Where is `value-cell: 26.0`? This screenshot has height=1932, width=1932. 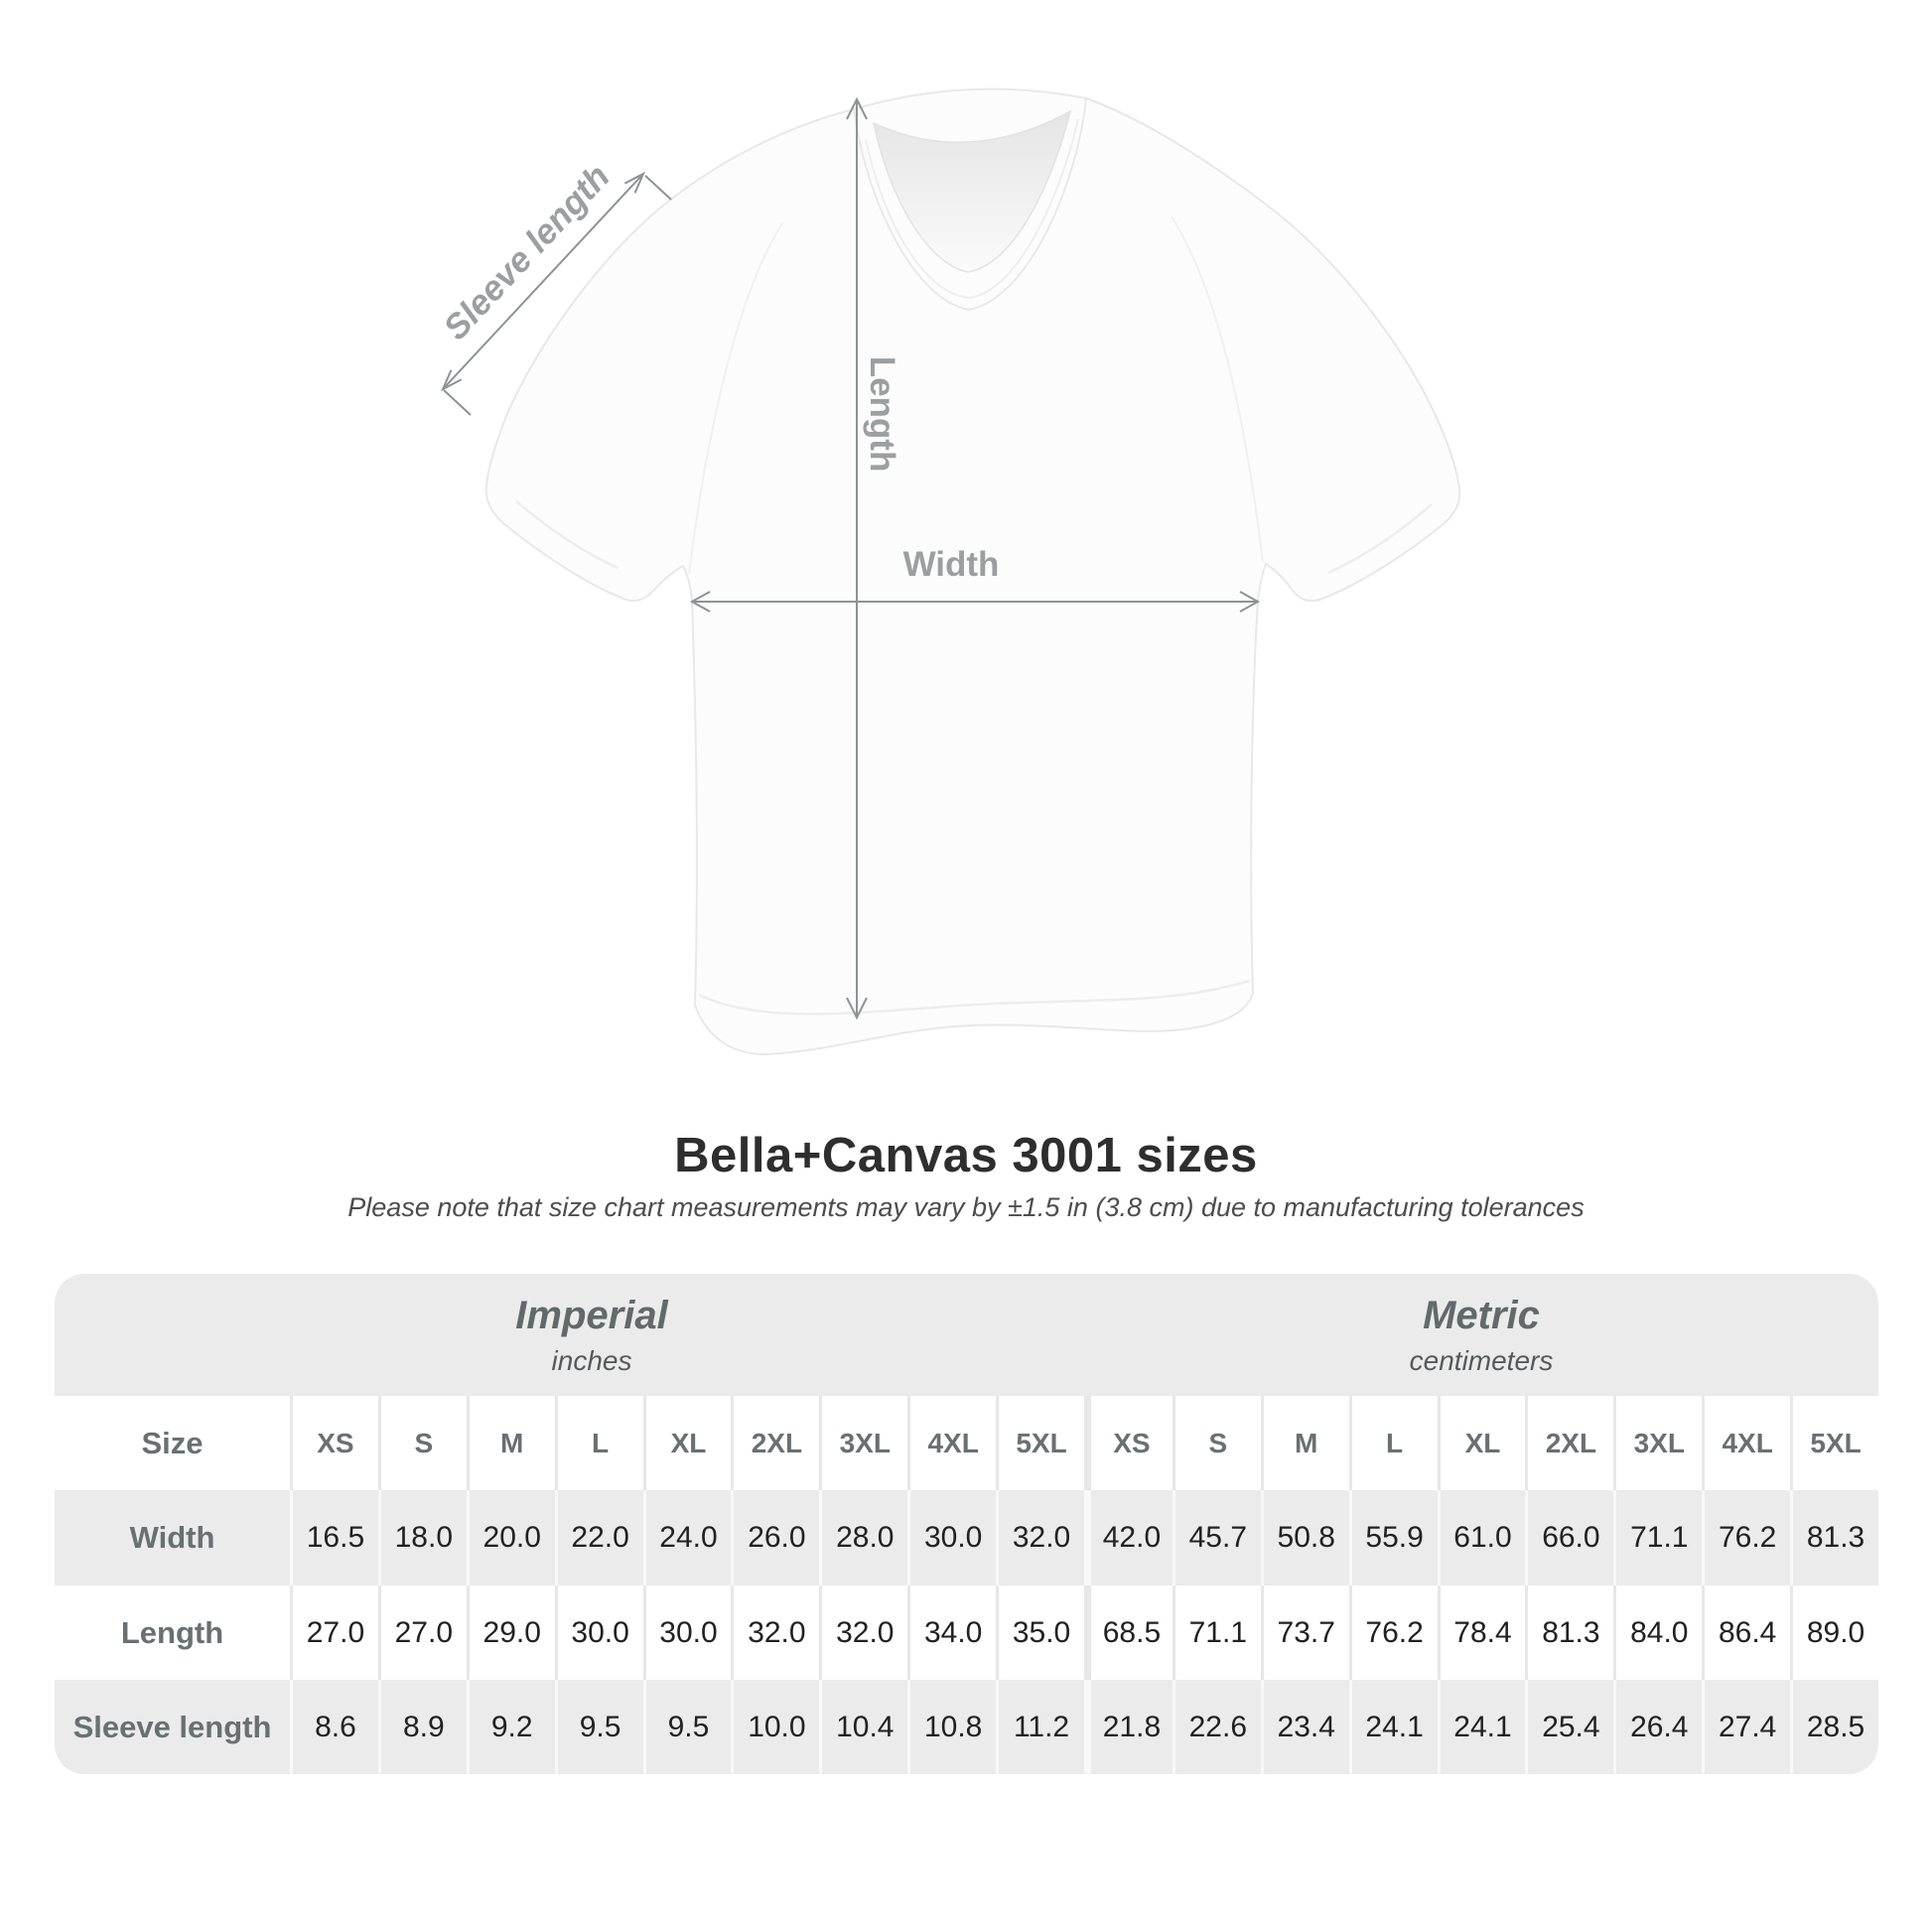 value-cell: 26.0 is located at coordinates (775, 1538).